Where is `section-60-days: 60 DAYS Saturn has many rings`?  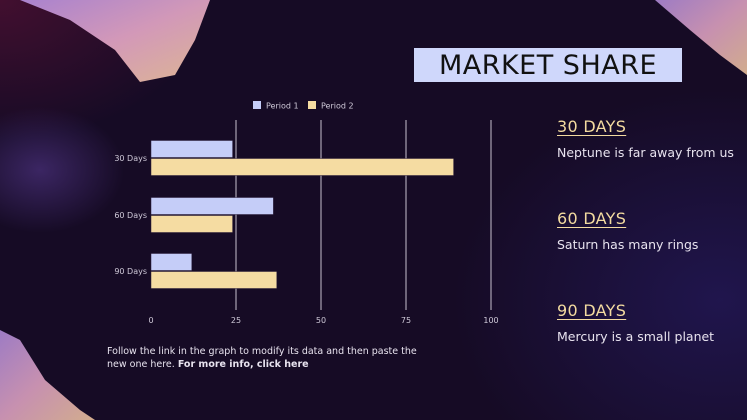 section-60-days: 60 DAYS Saturn has many rings is located at coordinates (647, 231).